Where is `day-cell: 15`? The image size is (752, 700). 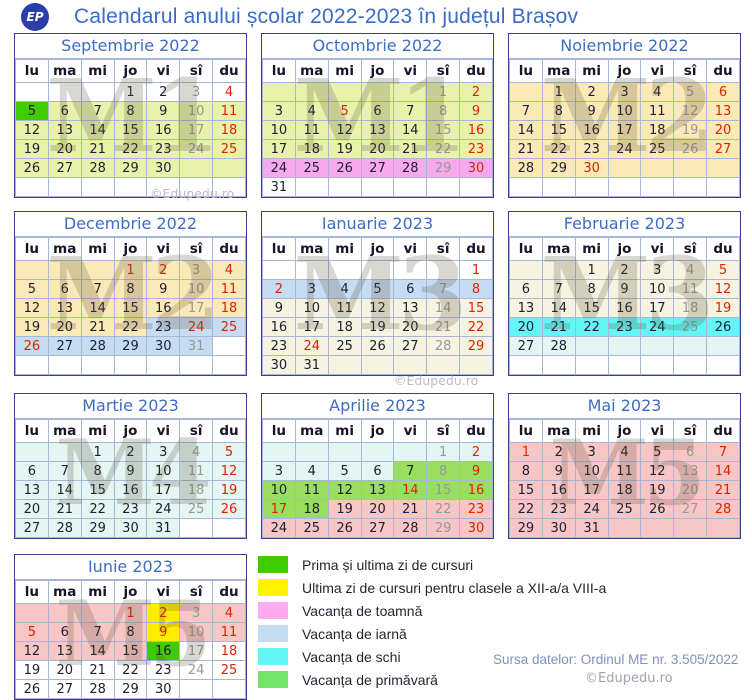
day-cell: 15 is located at coordinates (130, 308).